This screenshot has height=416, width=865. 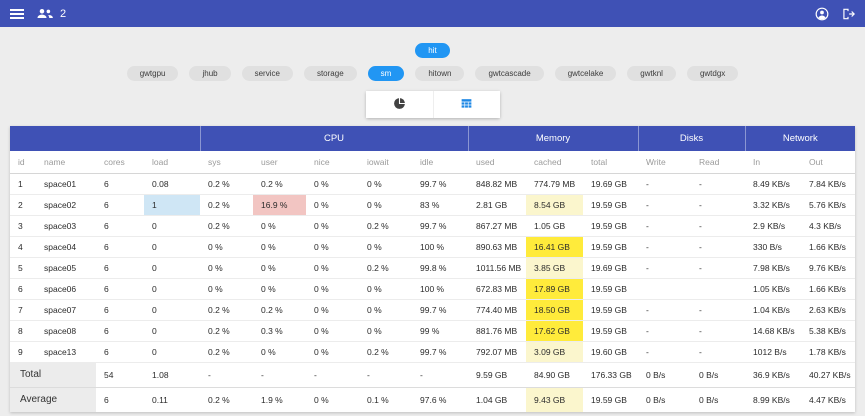 What do you see at coordinates (330, 73) in the screenshot?
I see `filter-chip-storage: storage` at bounding box center [330, 73].